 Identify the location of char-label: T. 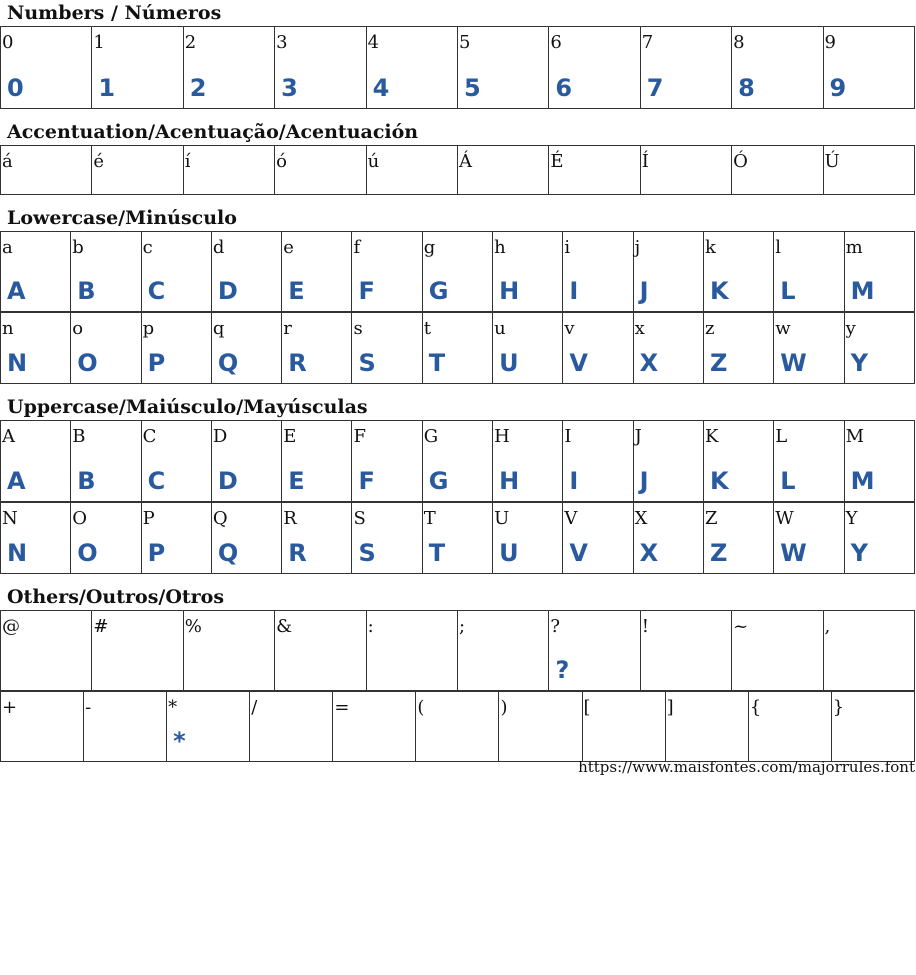
(429, 518).